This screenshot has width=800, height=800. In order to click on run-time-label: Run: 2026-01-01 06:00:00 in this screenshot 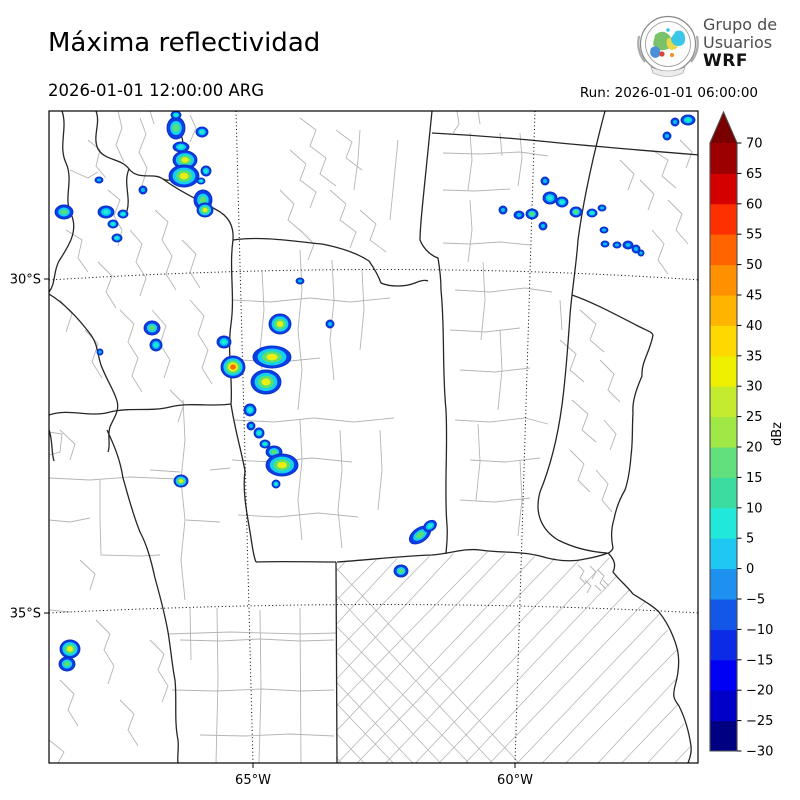, I will do `click(668, 93)`.